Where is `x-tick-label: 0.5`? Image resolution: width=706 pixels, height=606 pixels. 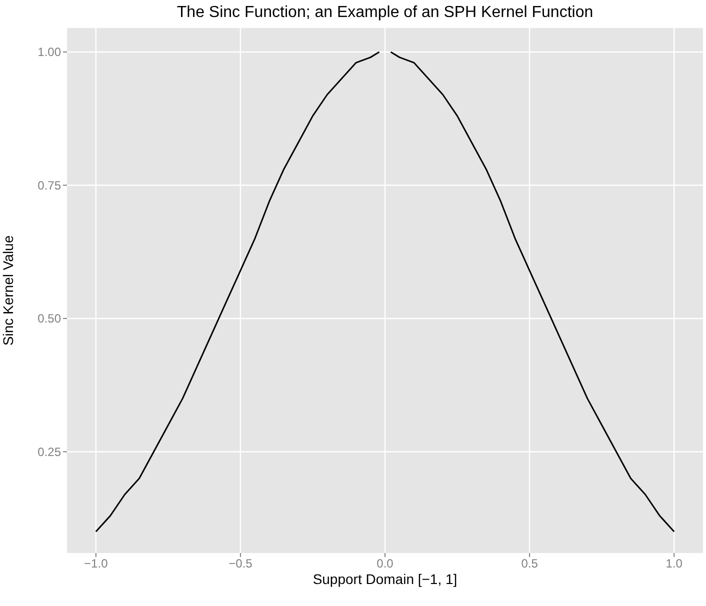 x-tick-label: 0.5 is located at coordinates (529, 563).